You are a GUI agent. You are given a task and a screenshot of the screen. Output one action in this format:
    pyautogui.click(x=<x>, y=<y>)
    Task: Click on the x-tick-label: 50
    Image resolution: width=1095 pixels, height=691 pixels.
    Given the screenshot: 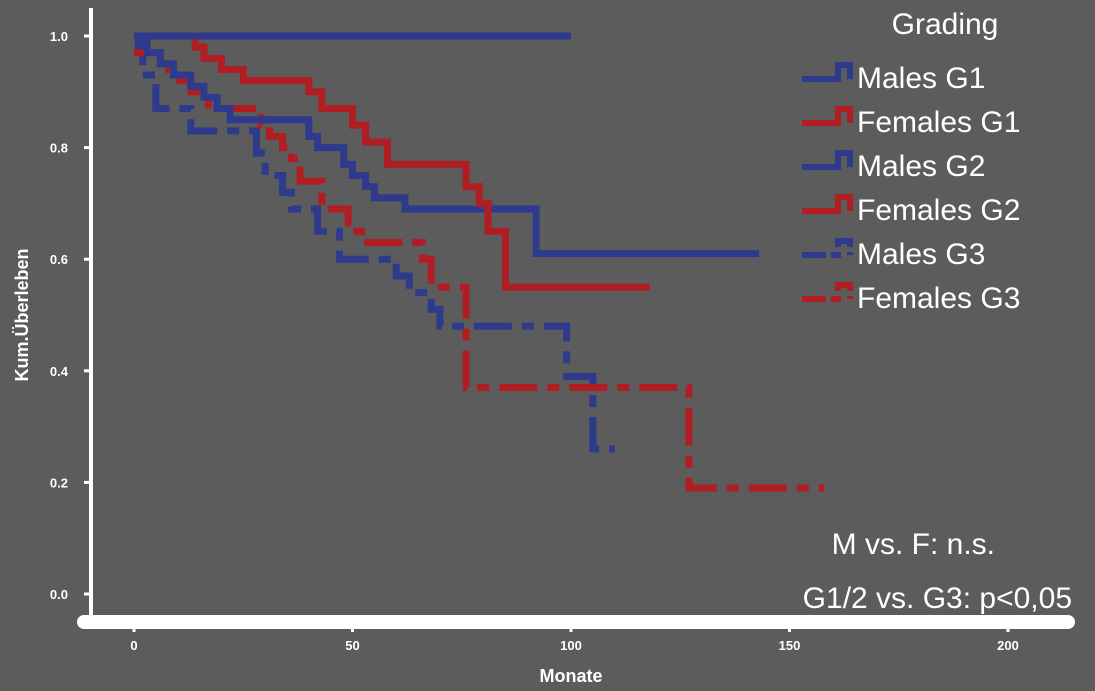 What is the action you would take?
    pyautogui.click(x=352, y=645)
    